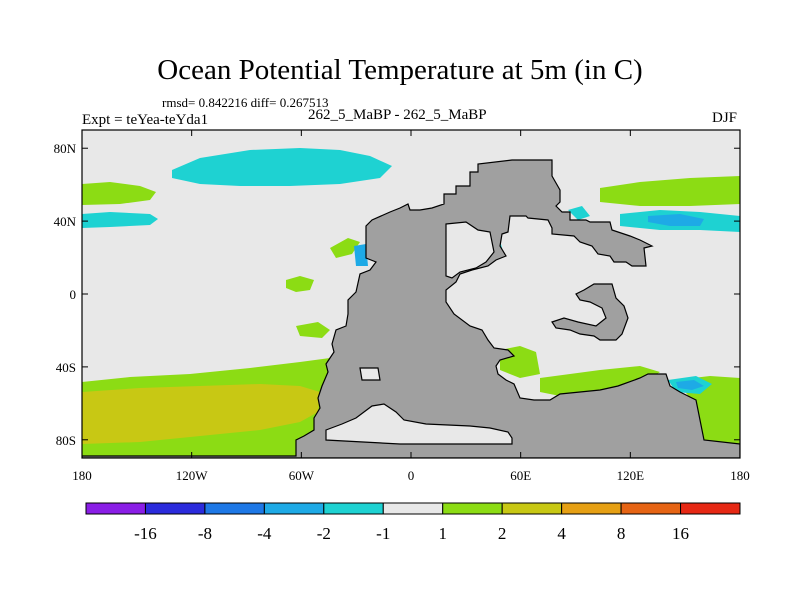 This screenshot has height=600, width=800. I want to click on colorbar-label: 1, so click(442, 533).